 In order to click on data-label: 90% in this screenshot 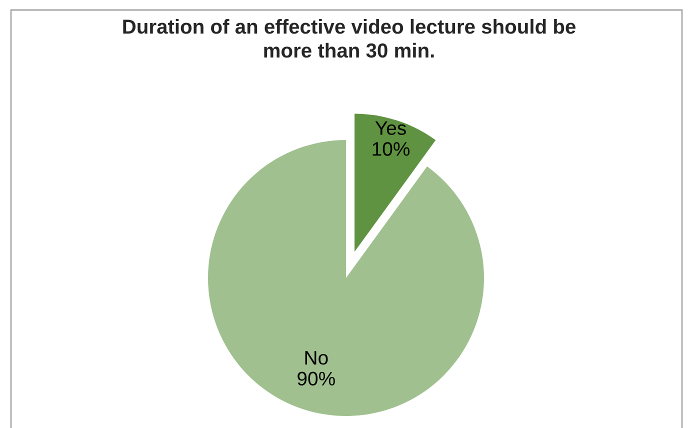, I will do `click(316, 379)`.